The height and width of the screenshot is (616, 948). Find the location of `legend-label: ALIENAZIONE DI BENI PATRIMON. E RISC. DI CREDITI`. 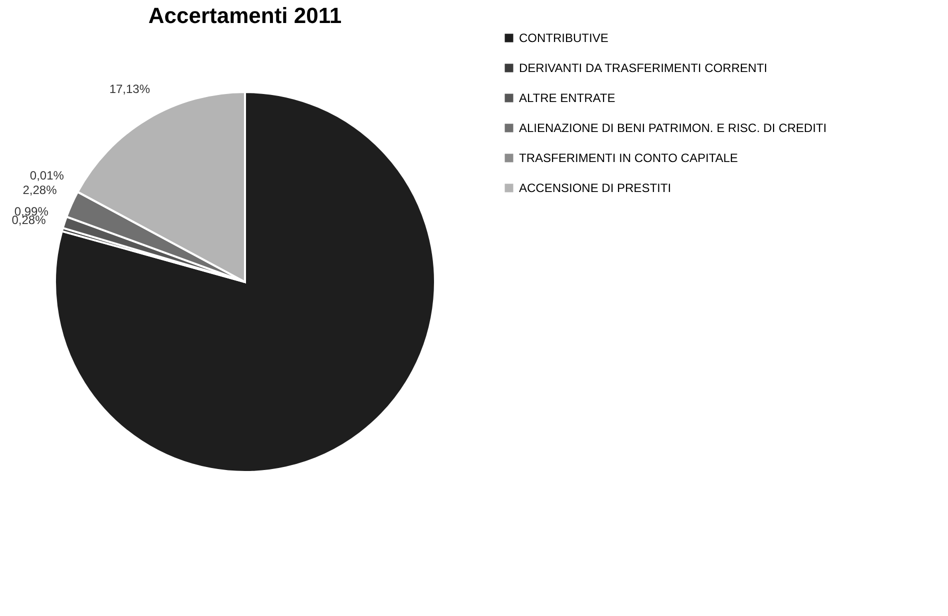

legend-label: ALIENAZIONE DI BENI PATRIMON. E RISC. DI CREDITI is located at coordinates (673, 128).